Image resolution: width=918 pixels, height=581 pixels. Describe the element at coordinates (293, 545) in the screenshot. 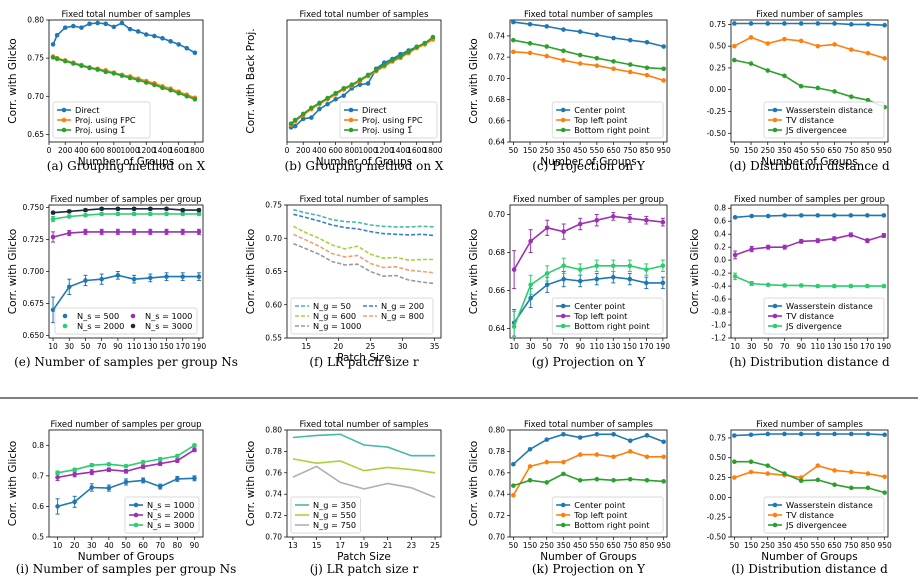

I see `x-tick-label: 13` at that location.